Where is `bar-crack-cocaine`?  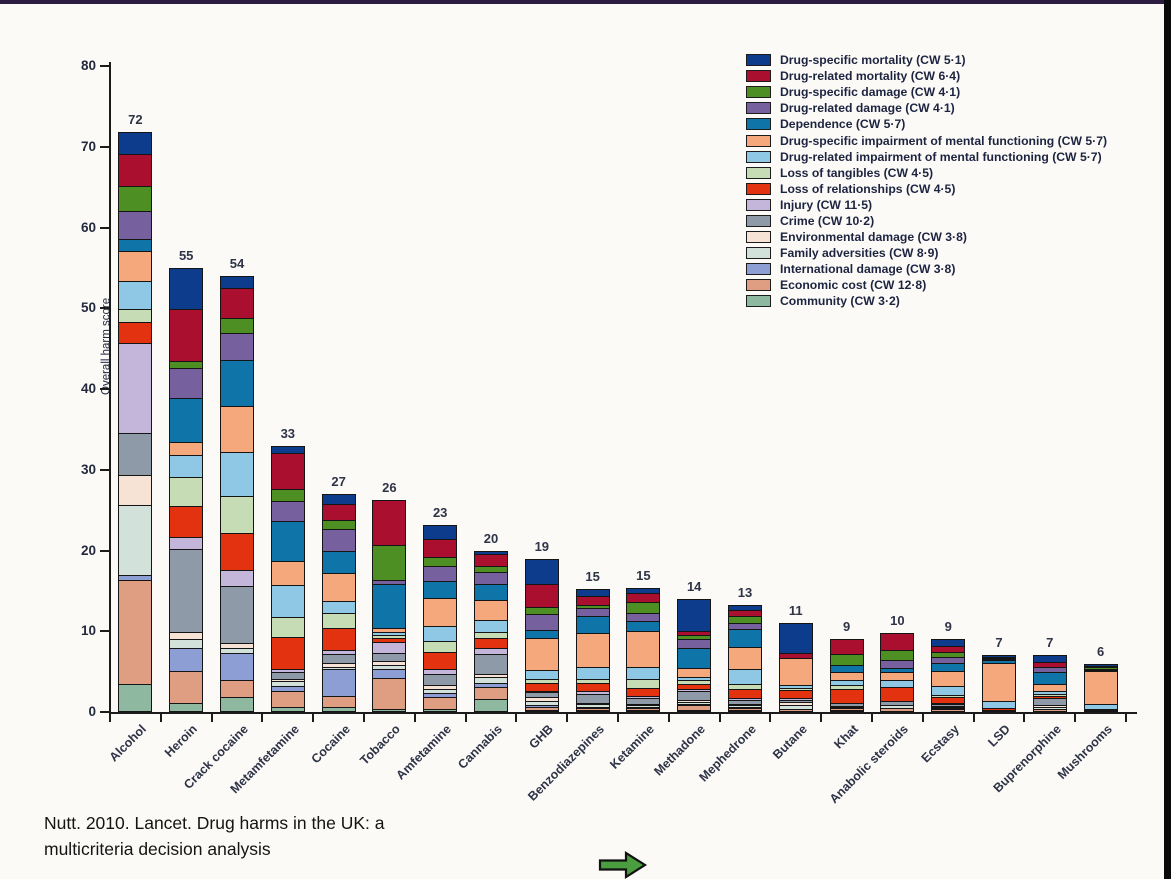 bar-crack-cocaine is located at coordinates (237, 493).